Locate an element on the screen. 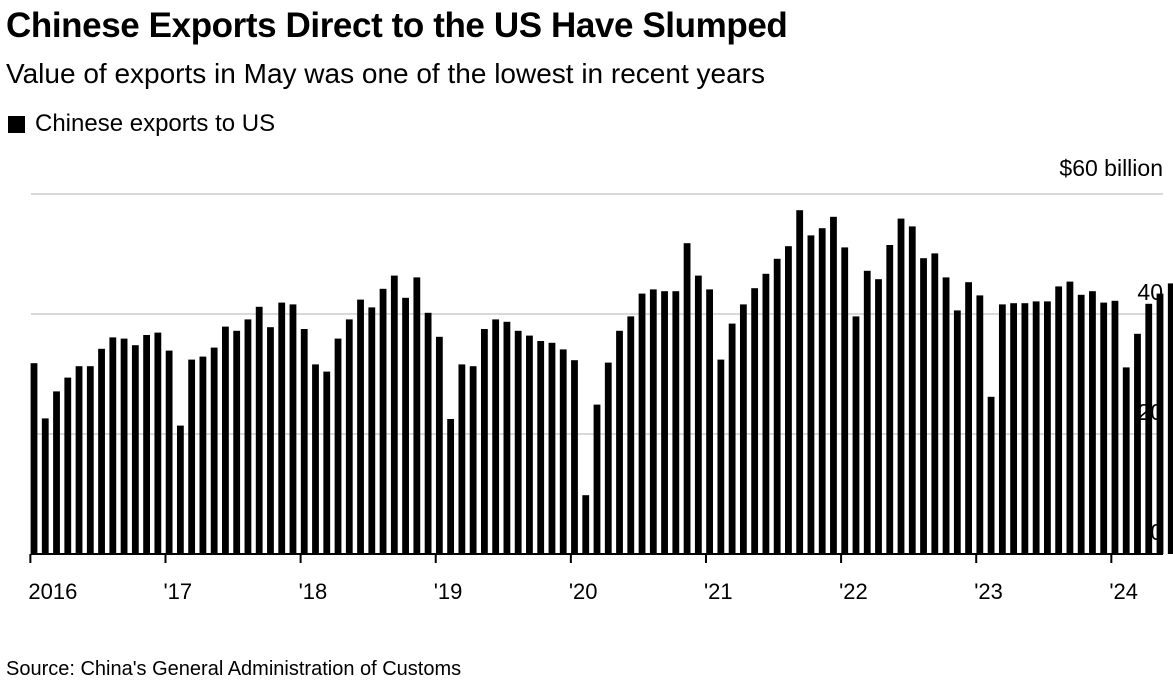  x-tick-label: '23 is located at coordinates (988, 591).